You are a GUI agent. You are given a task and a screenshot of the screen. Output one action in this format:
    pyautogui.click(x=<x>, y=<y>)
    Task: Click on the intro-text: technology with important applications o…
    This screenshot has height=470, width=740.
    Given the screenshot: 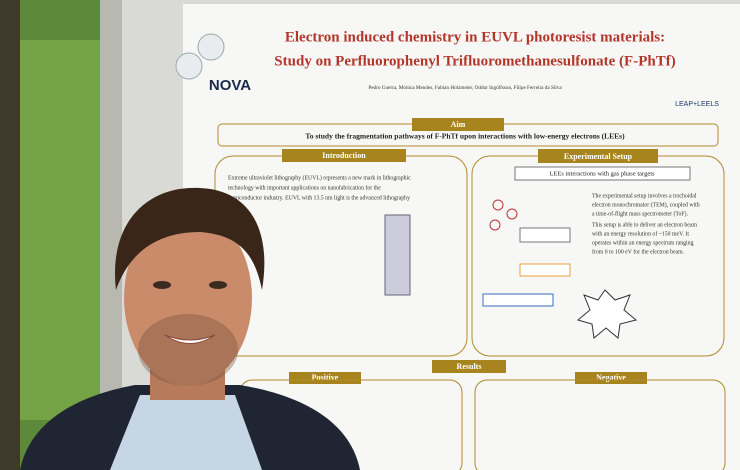 What is the action you would take?
    pyautogui.click(x=304, y=187)
    